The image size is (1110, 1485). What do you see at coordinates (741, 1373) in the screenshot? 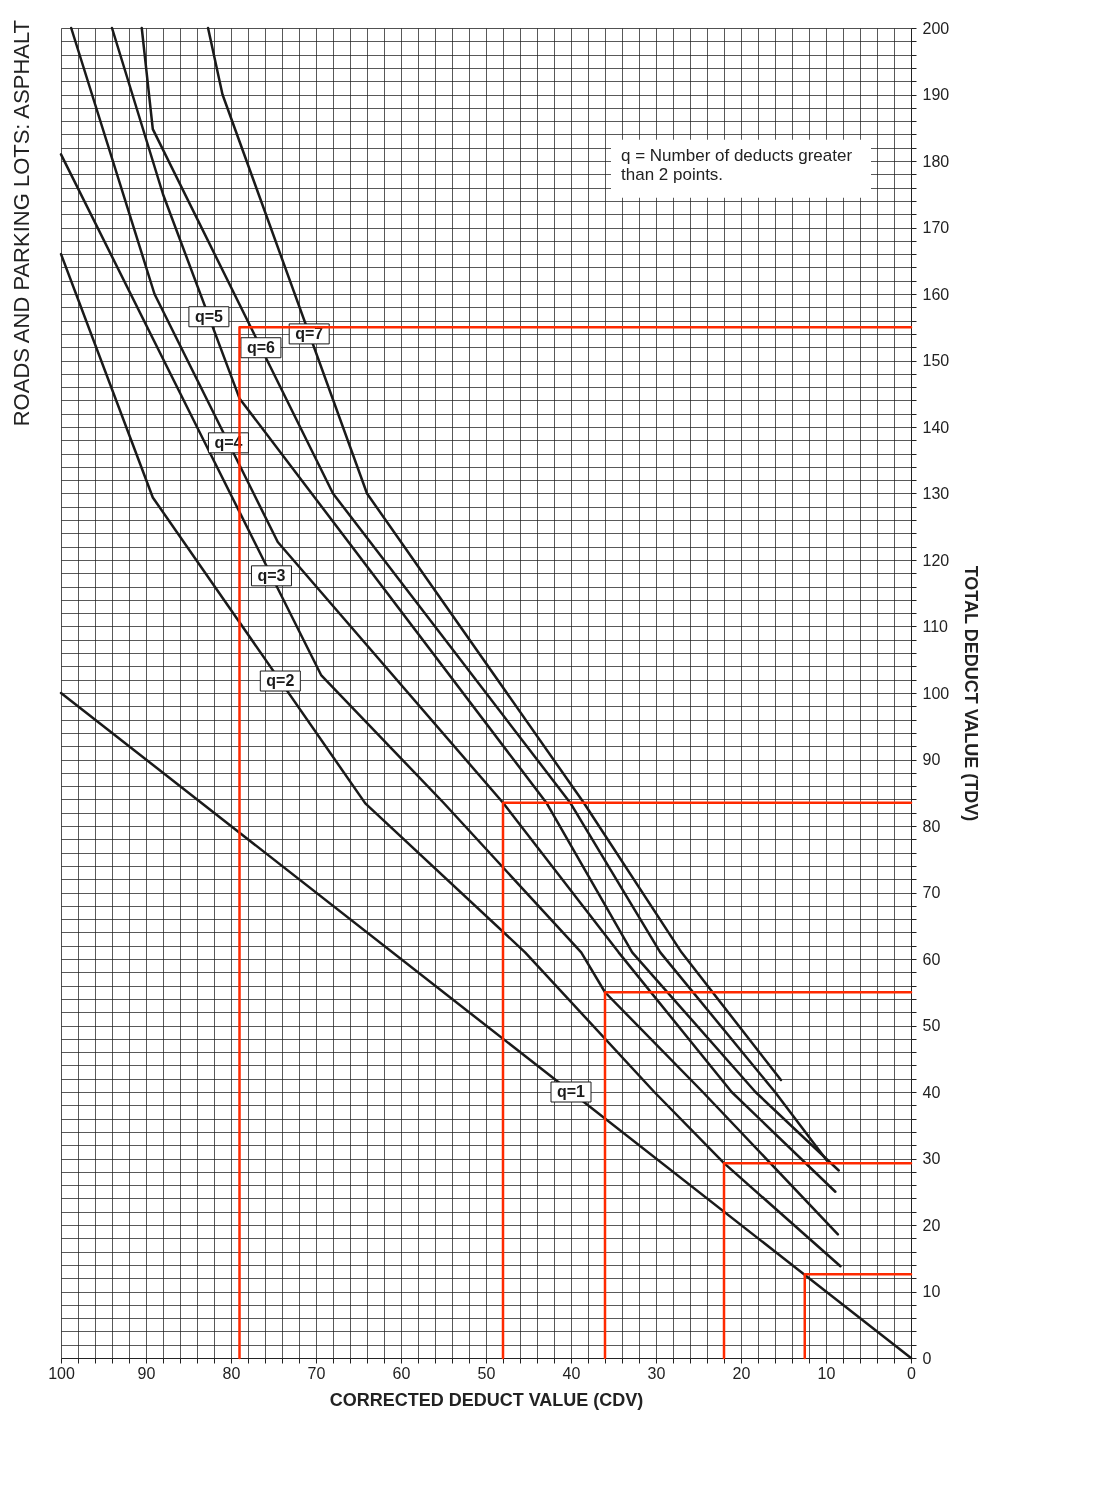
I see `x-tick-label: 20` at bounding box center [741, 1373].